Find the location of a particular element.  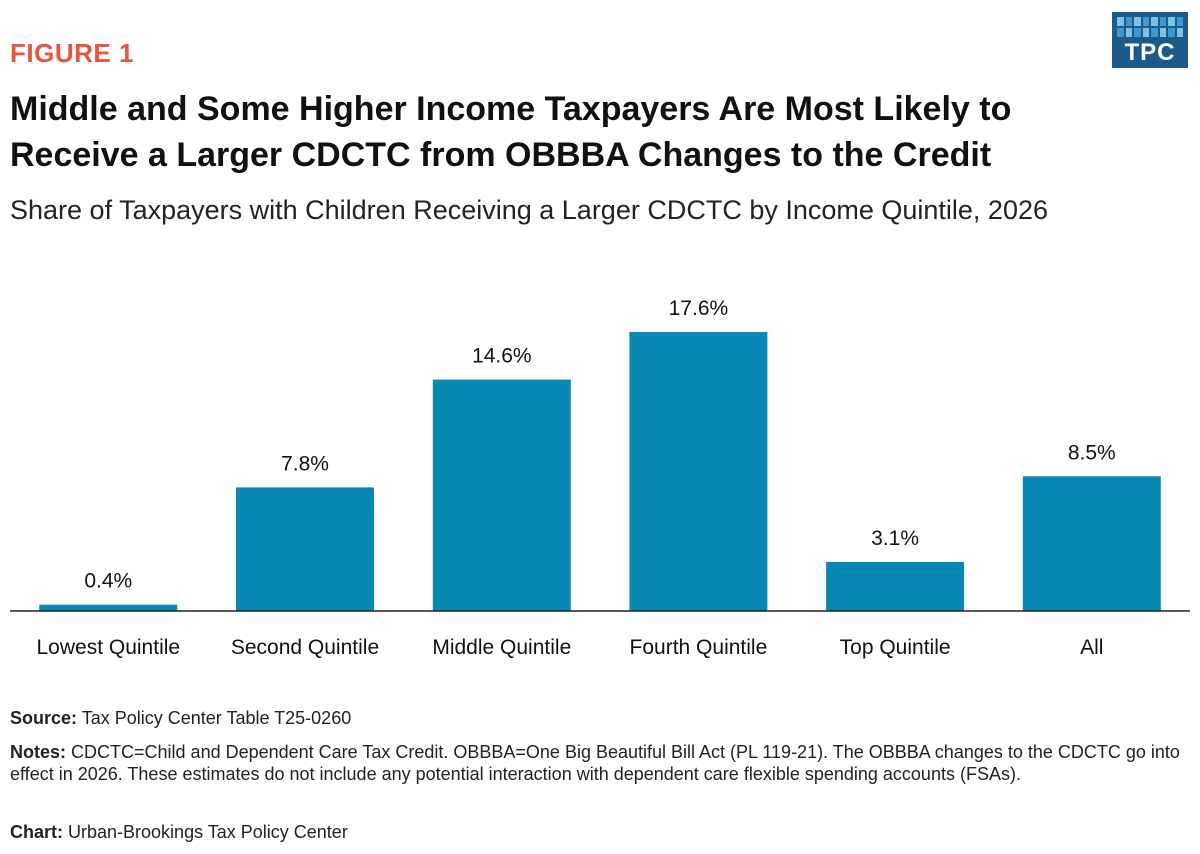

value-label: 17.6% is located at coordinates (699, 308).